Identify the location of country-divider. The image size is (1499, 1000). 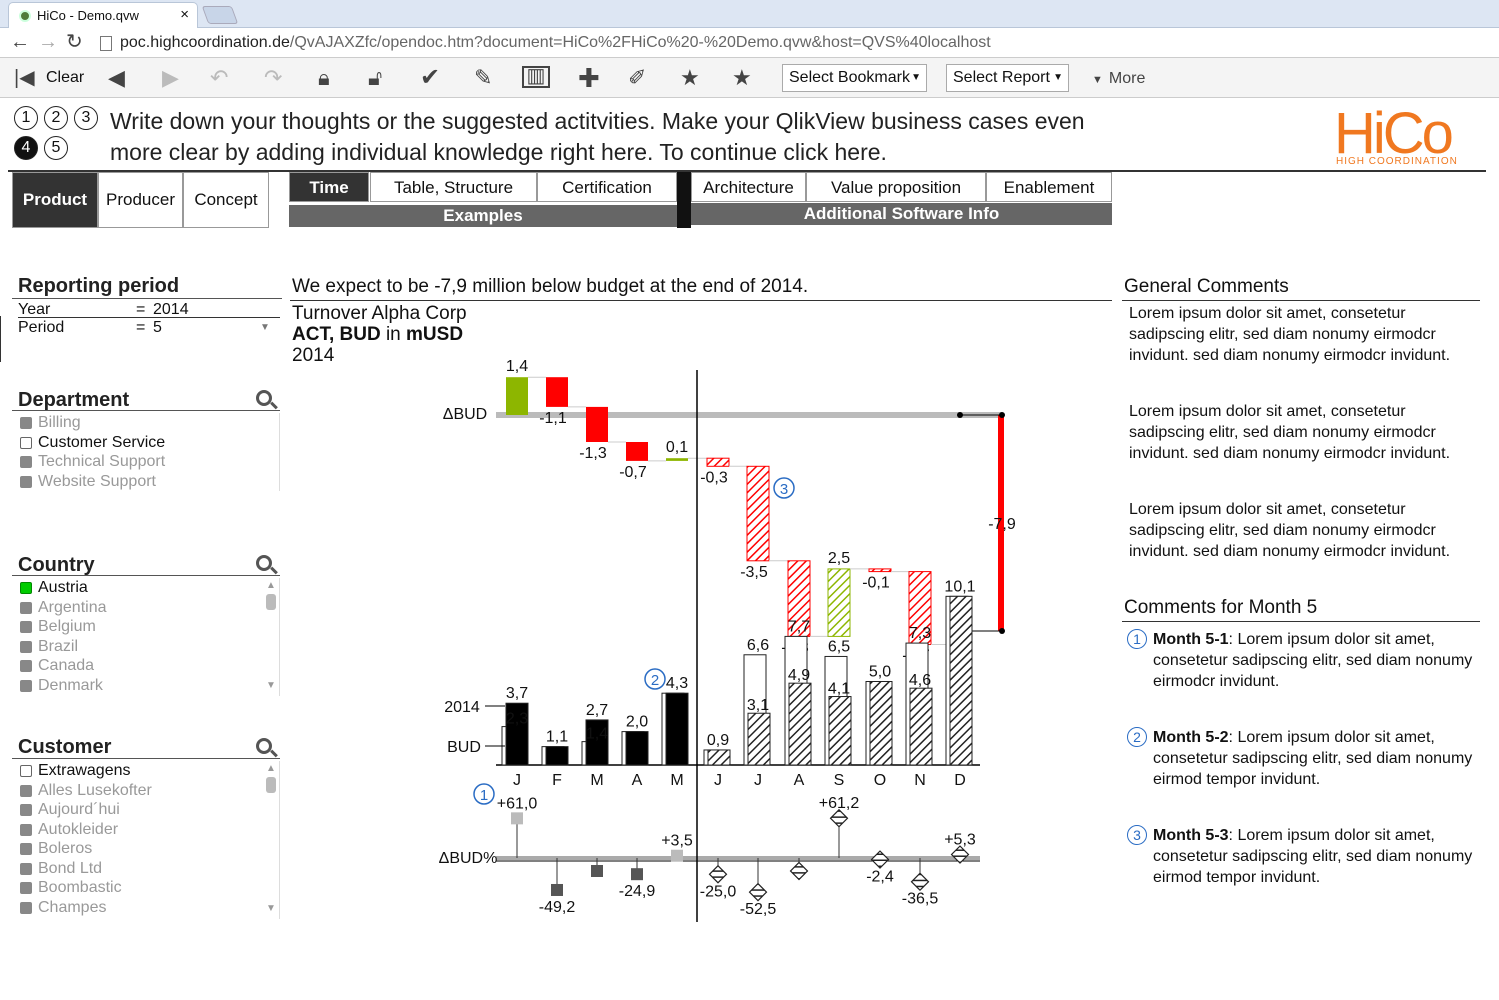
(146, 575).